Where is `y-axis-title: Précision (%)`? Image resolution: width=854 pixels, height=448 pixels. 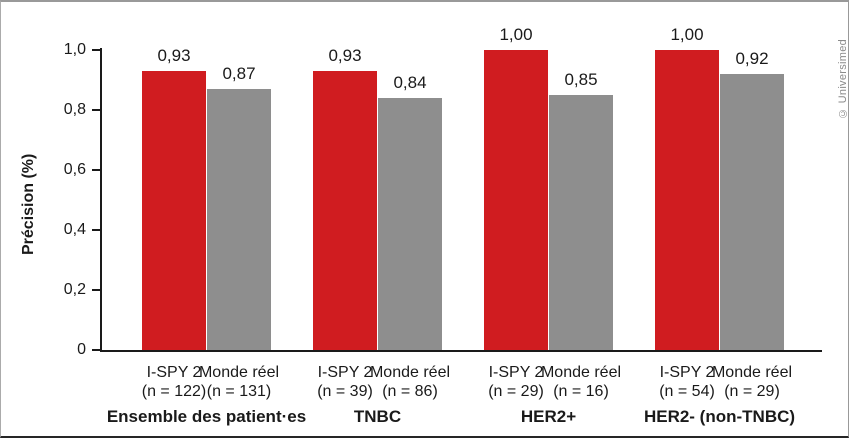
y-axis-title: Précision (%) is located at coordinates (28, 204).